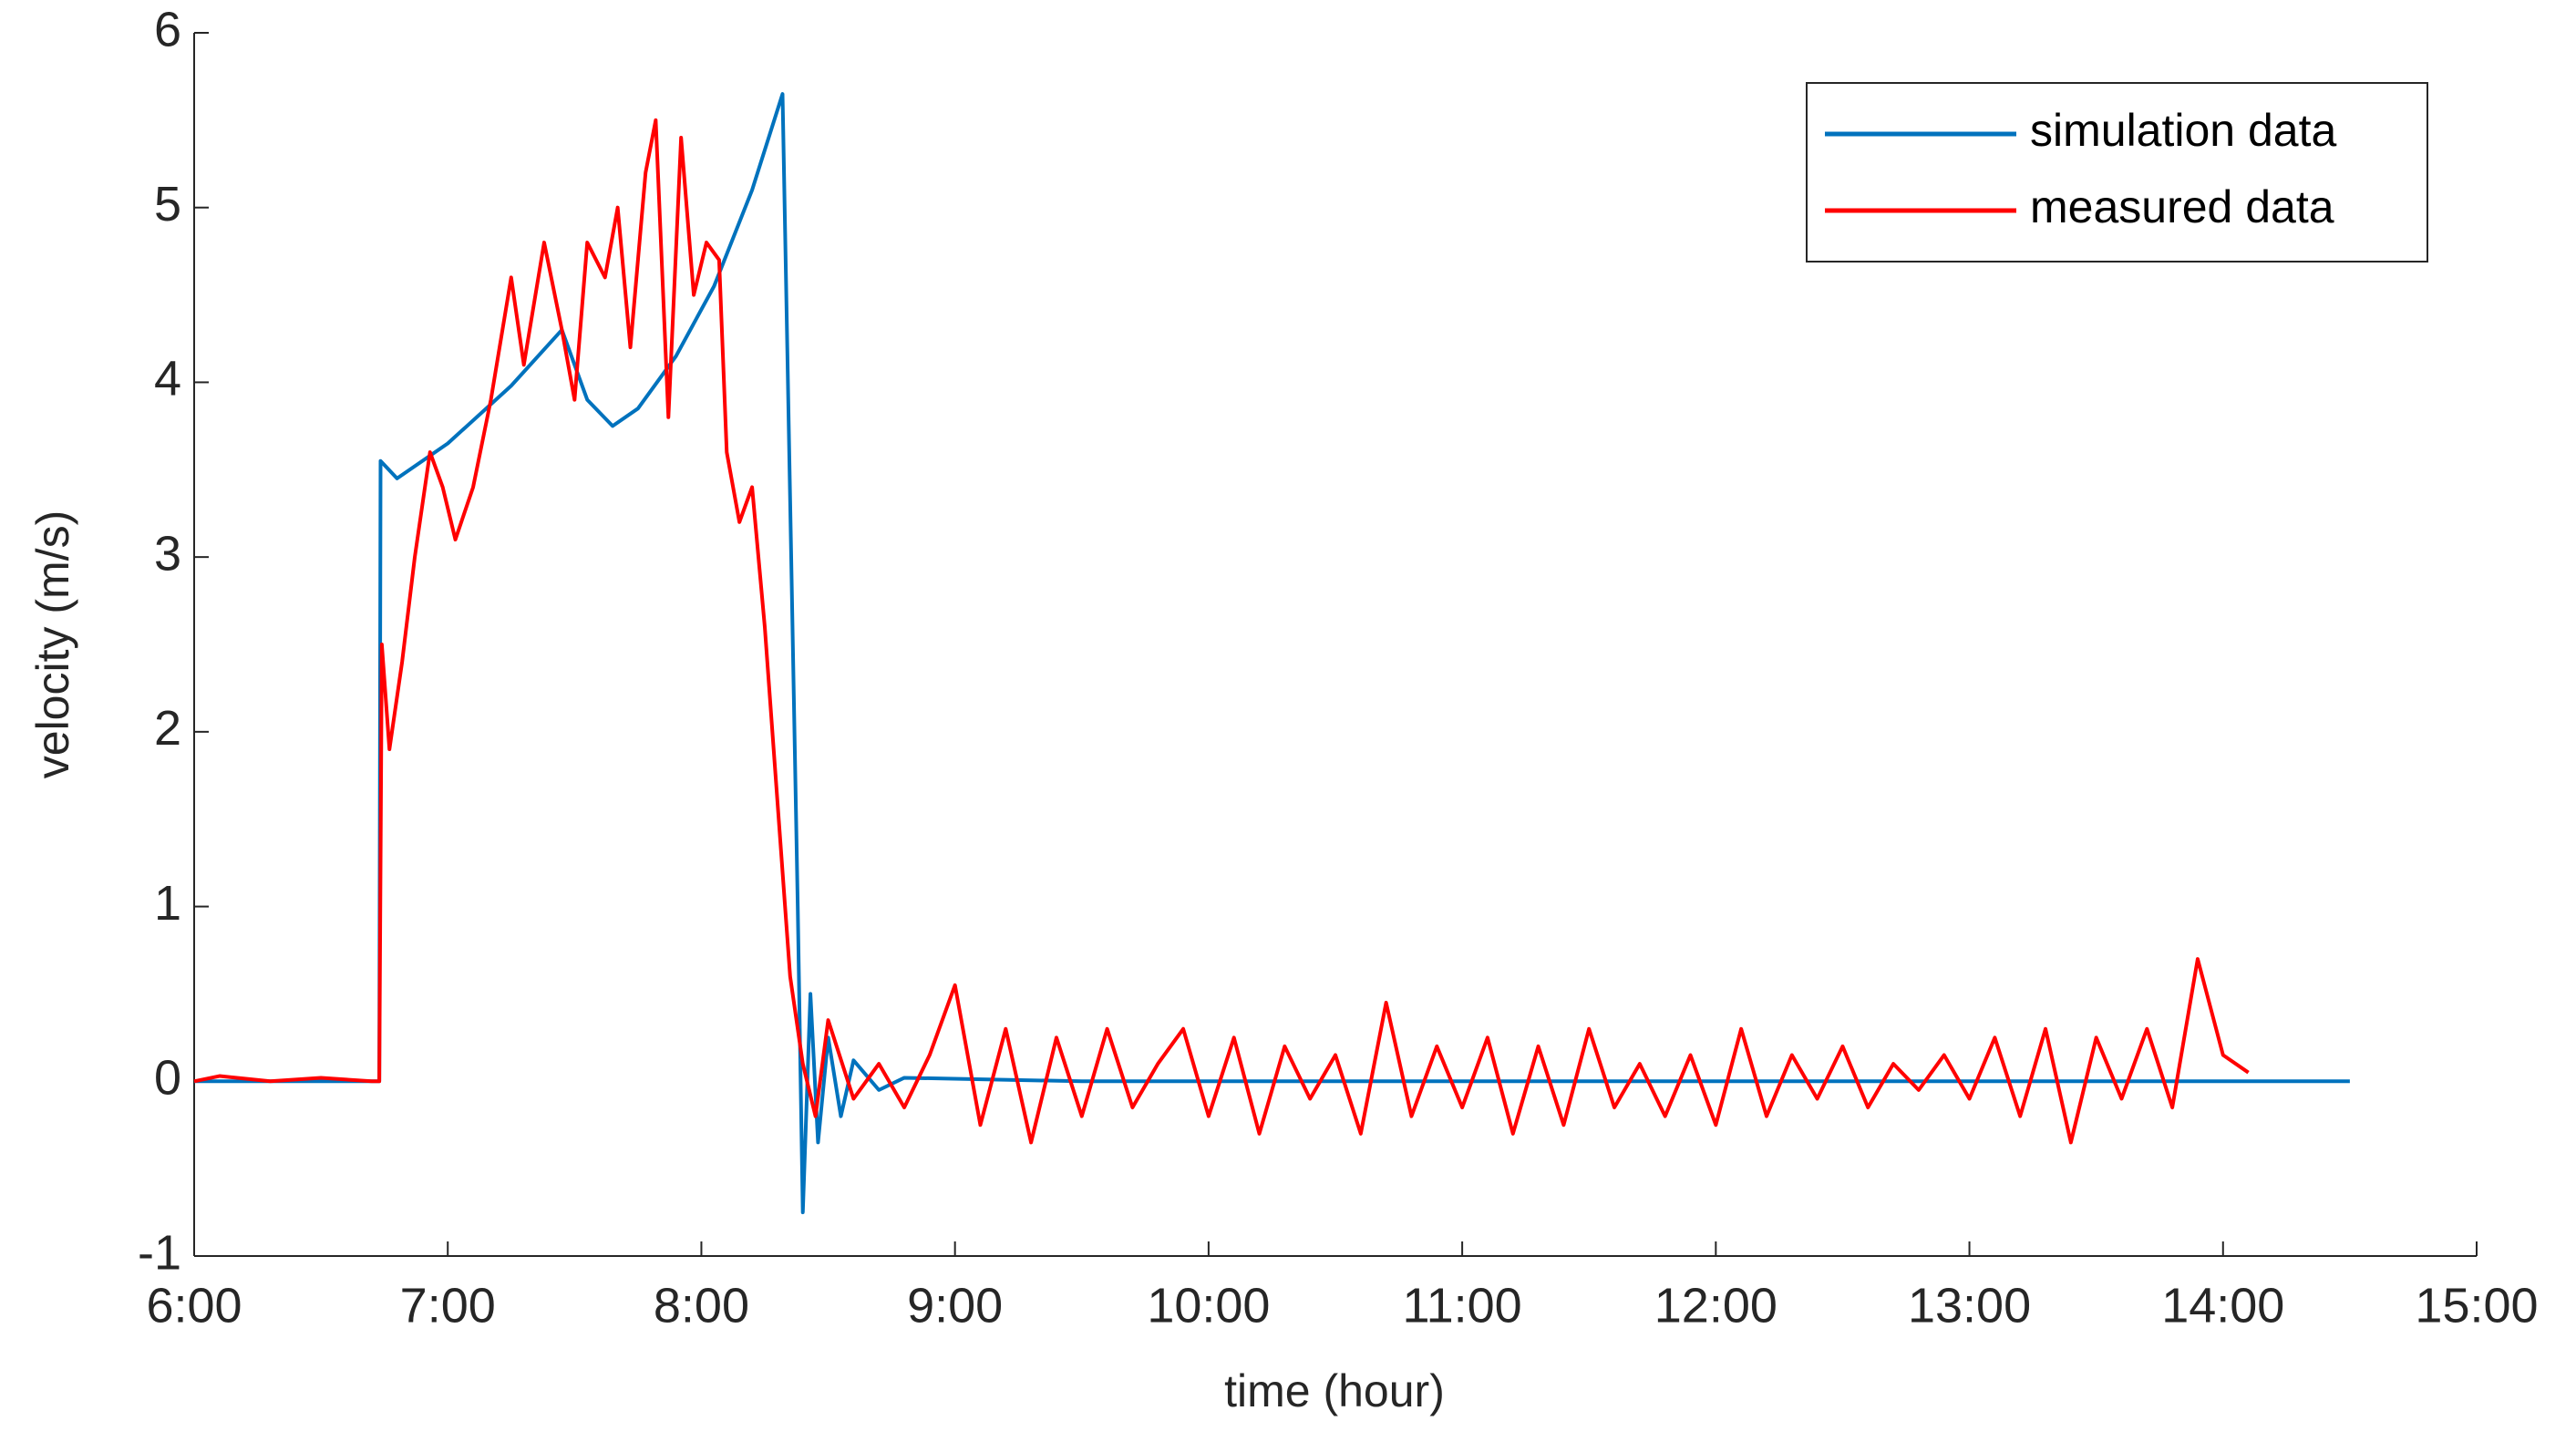  I want to click on legend: simulation data measured data, so click(2117, 172).